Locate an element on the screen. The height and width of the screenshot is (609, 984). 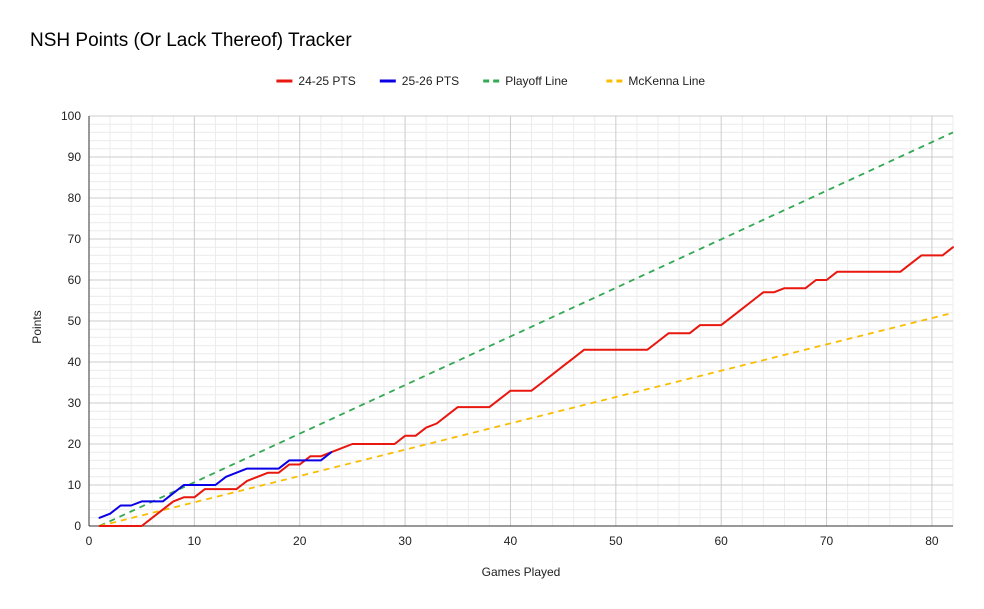
y-tick-label: 30 is located at coordinates (75, 403).